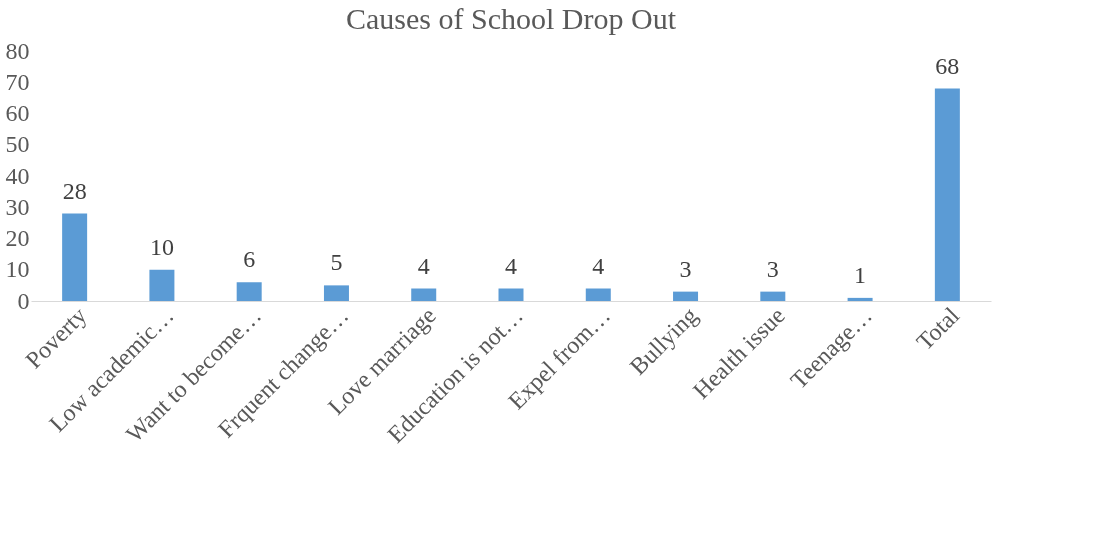  I want to click on data-label: 10, so click(161, 246).